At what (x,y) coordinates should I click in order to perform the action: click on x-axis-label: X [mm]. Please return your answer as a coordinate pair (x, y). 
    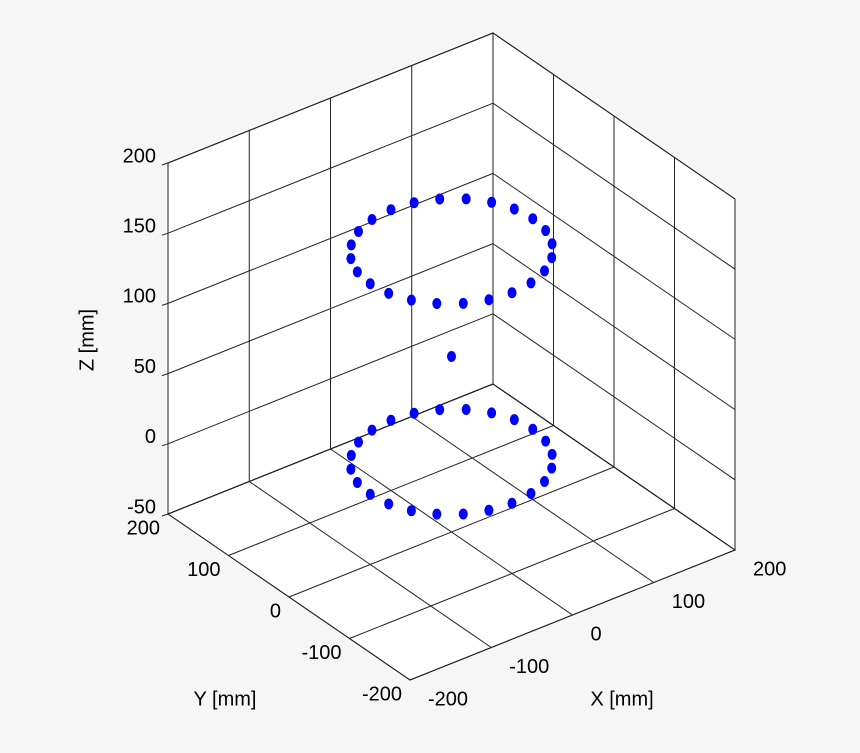
    Looking at the image, I should click on (621, 699).